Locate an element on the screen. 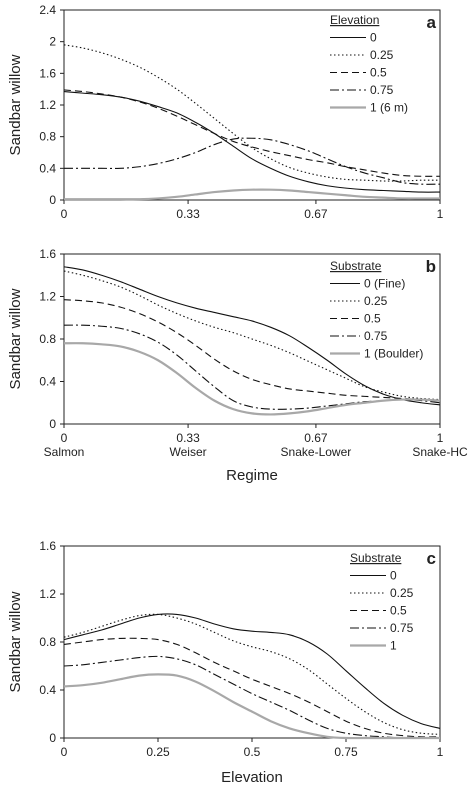 The image size is (474, 795). series-line-0-fine- is located at coordinates (252, 336).